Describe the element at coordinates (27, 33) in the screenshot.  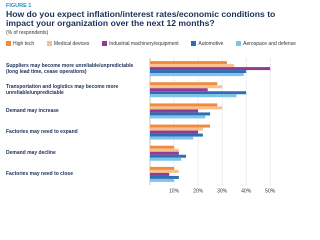
I see `chart-subtitle: (% of respondents)` at that location.